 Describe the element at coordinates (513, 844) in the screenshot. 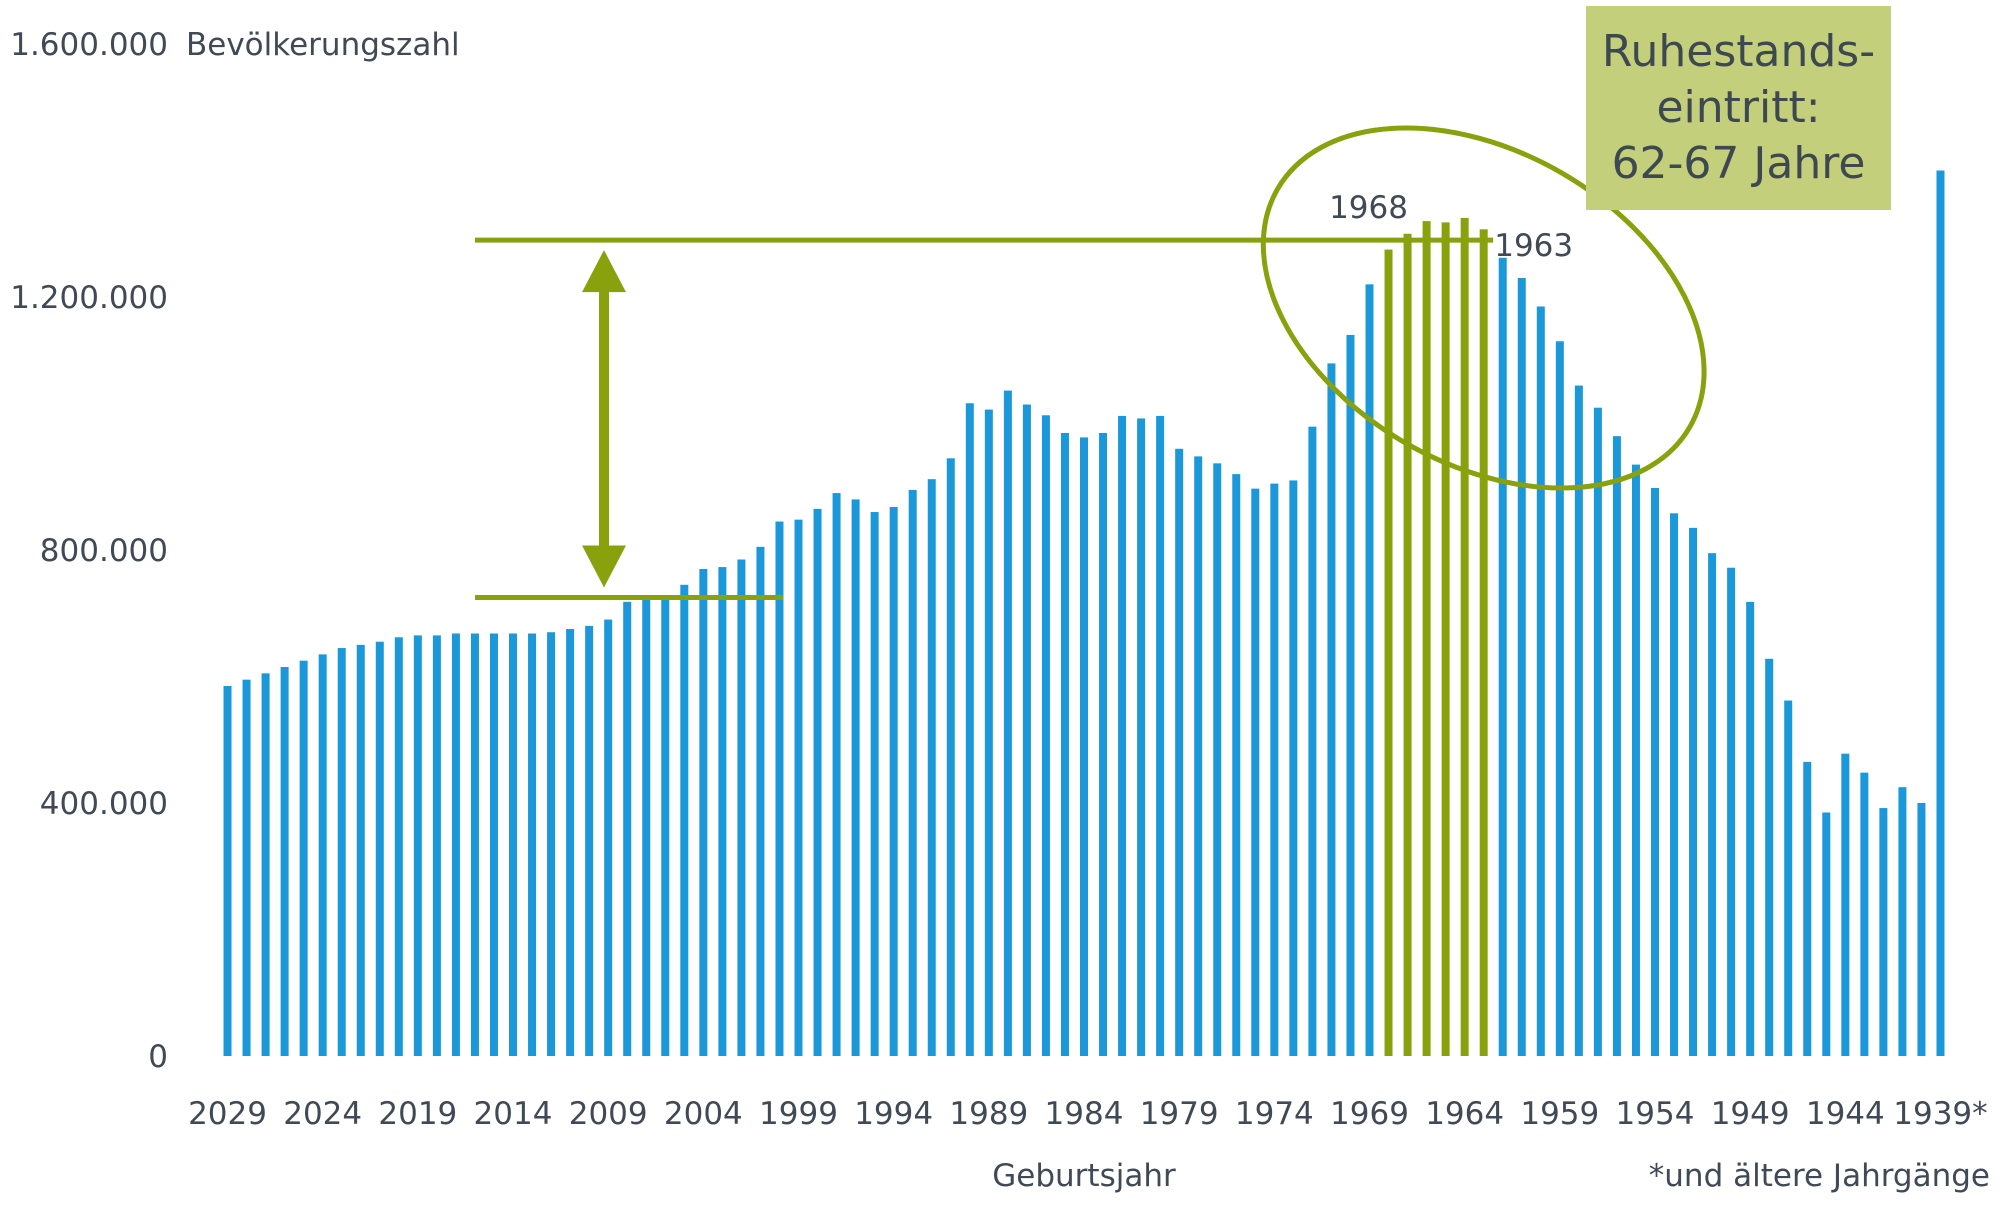

I see `bar-2014` at that location.